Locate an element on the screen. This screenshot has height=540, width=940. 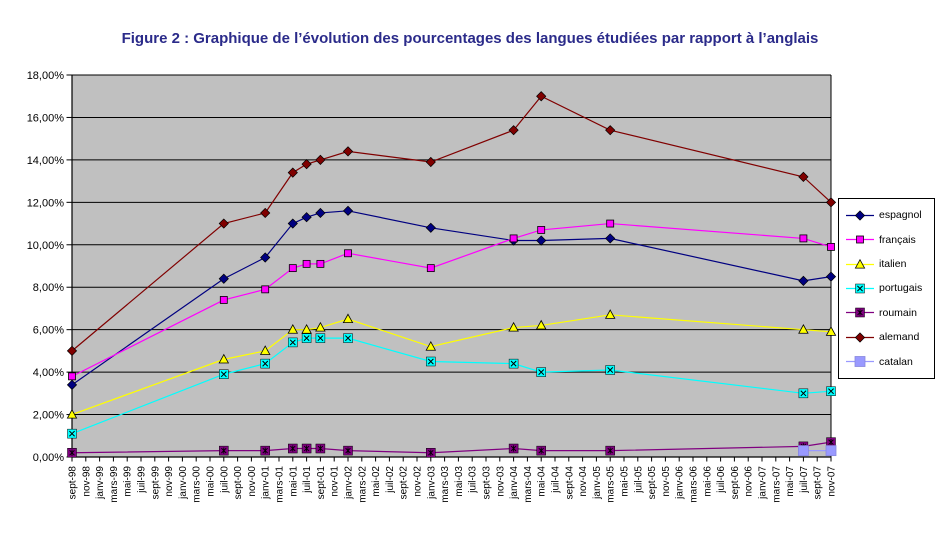
svg-text: mai-00 is located at coordinates (211, 481).